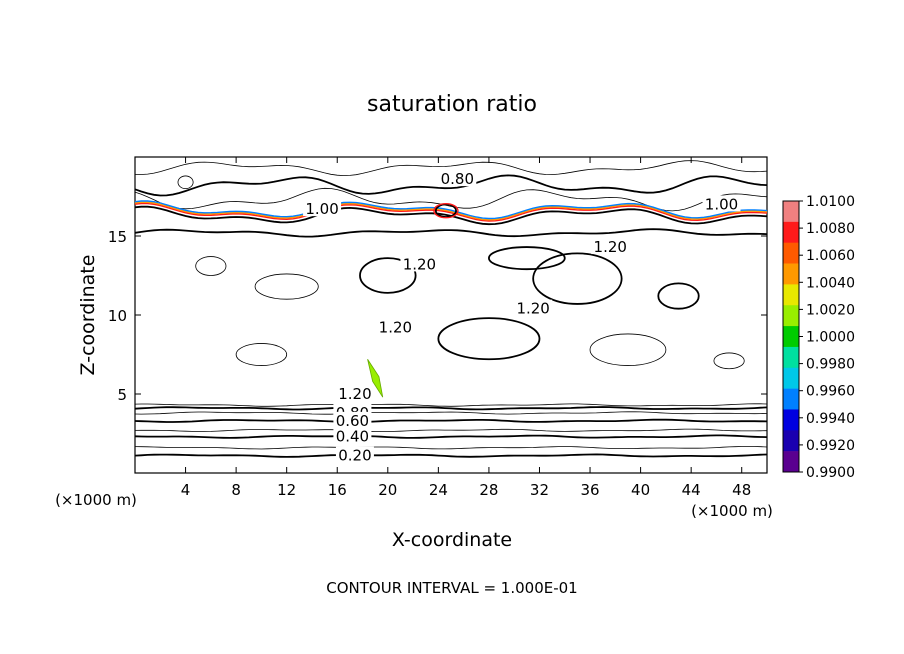 Image resolution: width=904 pixels, height=654 pixels. I want to click on colorbar-label-1: 1.0080, so click(830, 229).